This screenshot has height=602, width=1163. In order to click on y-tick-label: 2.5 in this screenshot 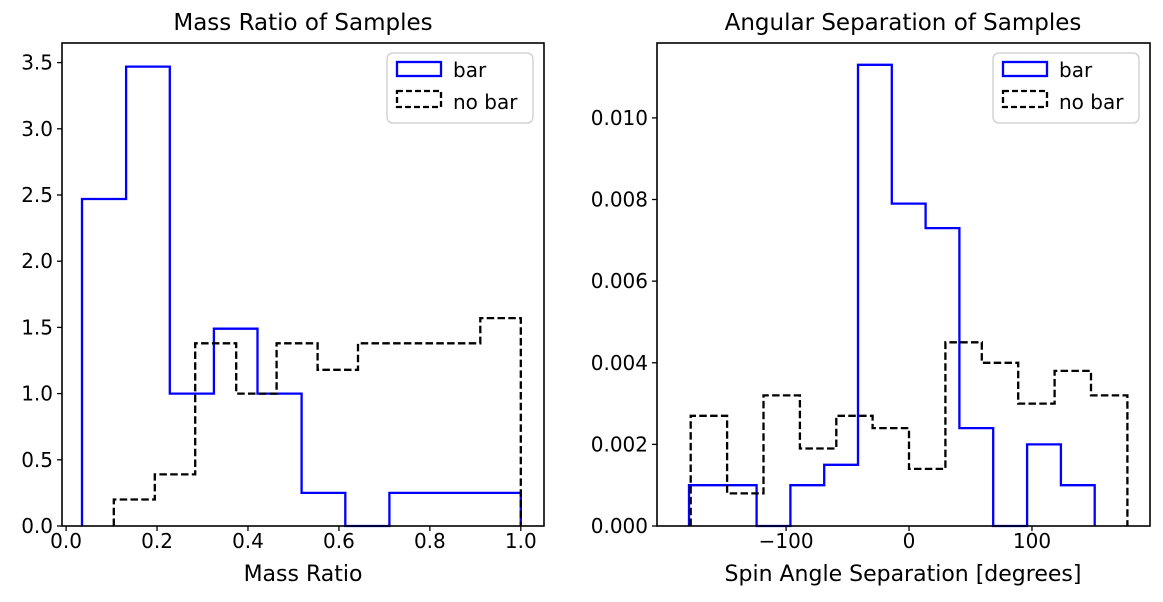, I will do `click(37, 195)`.